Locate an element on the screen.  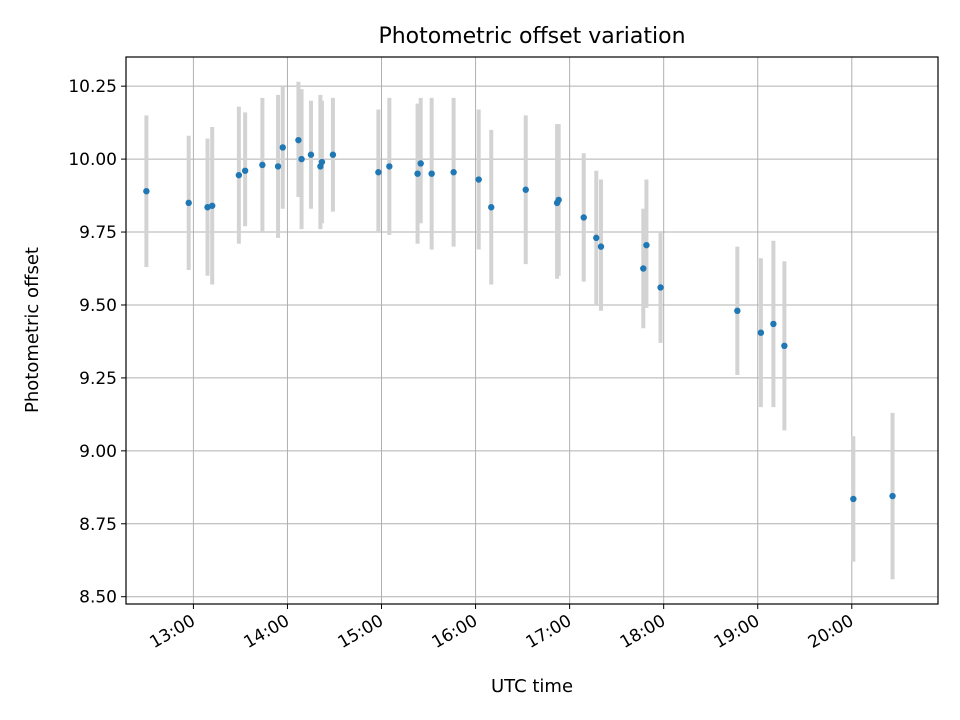
x-tick-label: 18:00 is located at coordinates (643, 632).